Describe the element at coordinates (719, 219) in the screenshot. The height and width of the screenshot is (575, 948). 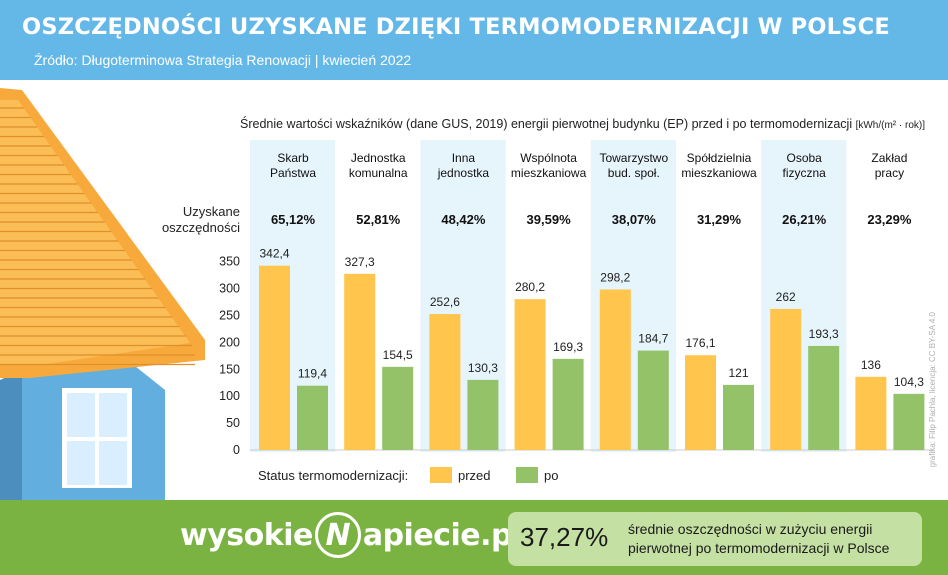
I see `savings-value: 31,29%` at that location.